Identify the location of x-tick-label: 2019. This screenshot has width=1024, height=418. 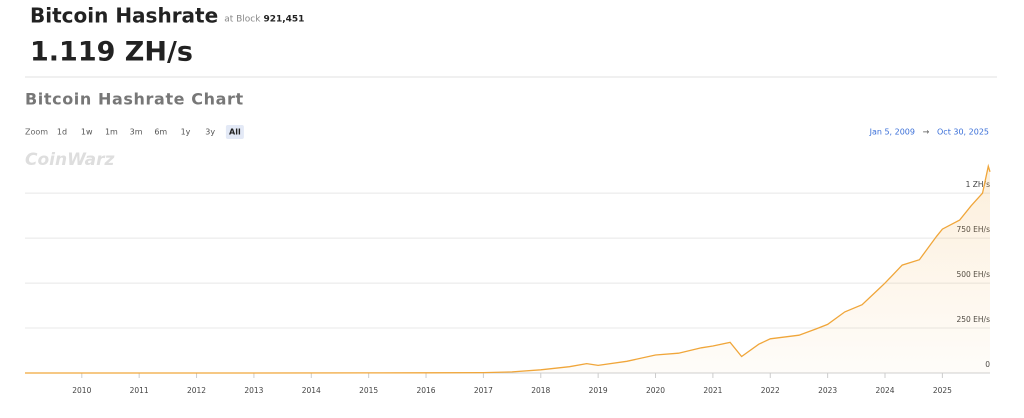
(598, 390).